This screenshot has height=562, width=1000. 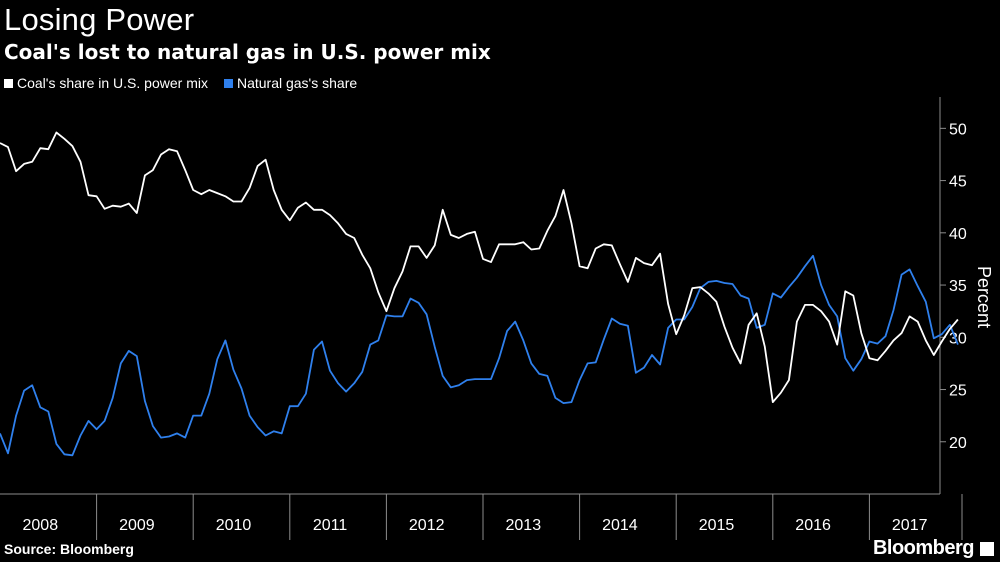 I want to click on x-tick-label-2010: 2010, so click(x=234, y=525).